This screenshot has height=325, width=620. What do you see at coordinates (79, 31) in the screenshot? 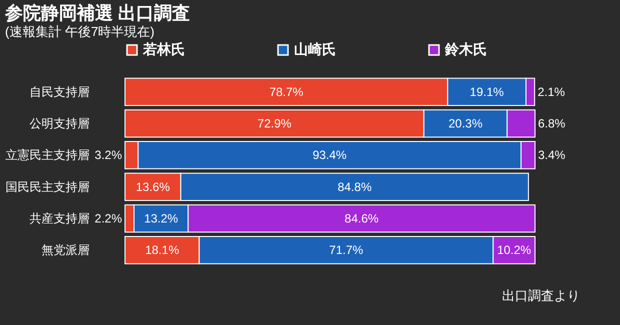
I see `chart-subtitle: (速報集計 午後7時半現在)` at bounding box center [79, 31].